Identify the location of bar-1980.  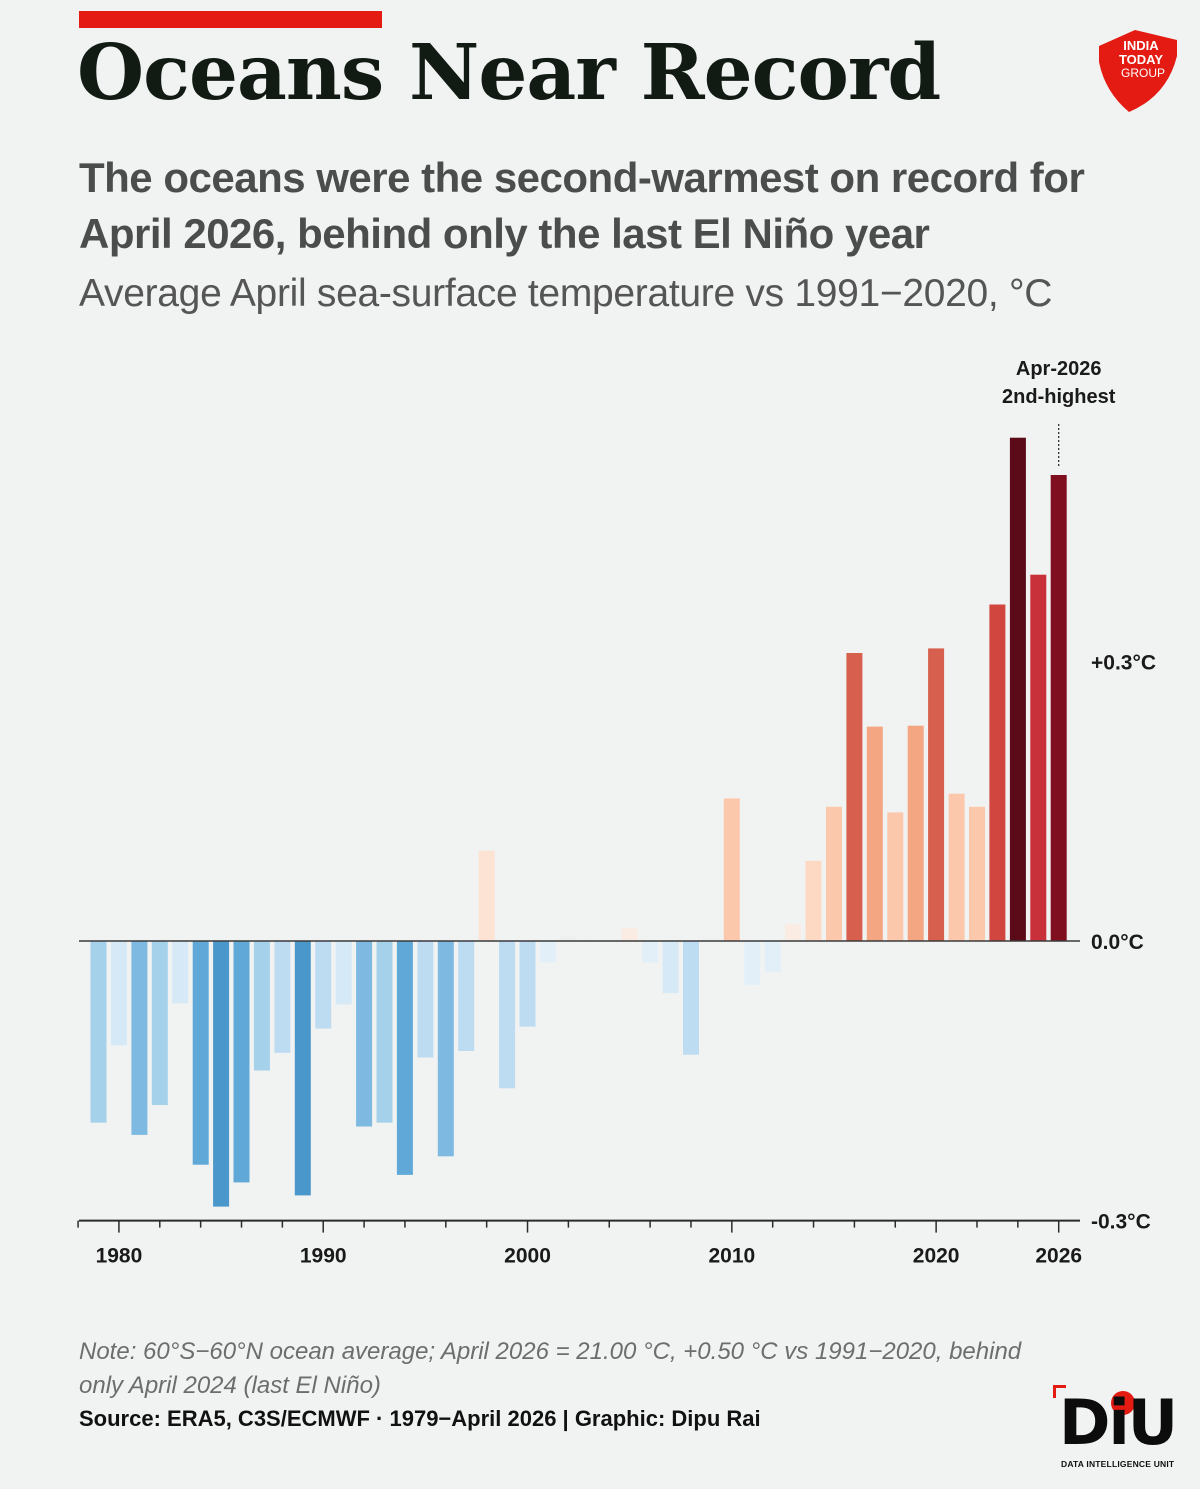
(118, 993).